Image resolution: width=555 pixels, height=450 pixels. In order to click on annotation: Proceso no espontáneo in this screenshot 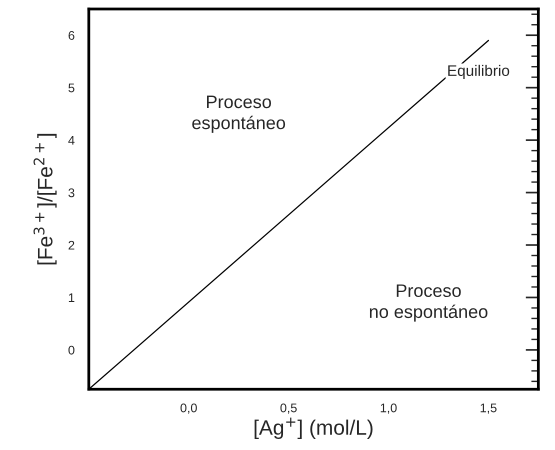, I will do `click(429, 303)`.